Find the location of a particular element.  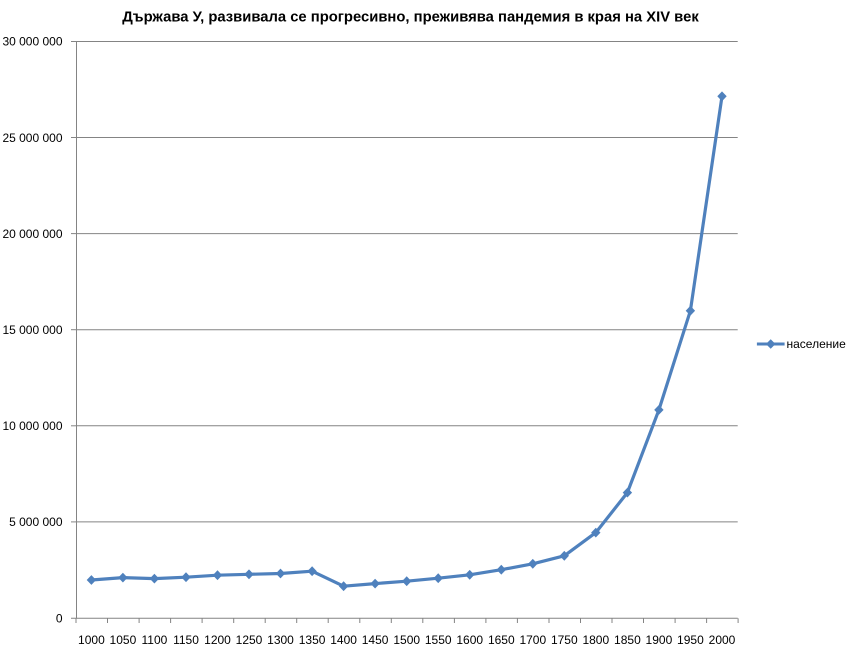

svg-text: 1450 is located at coordinates (375, 640).